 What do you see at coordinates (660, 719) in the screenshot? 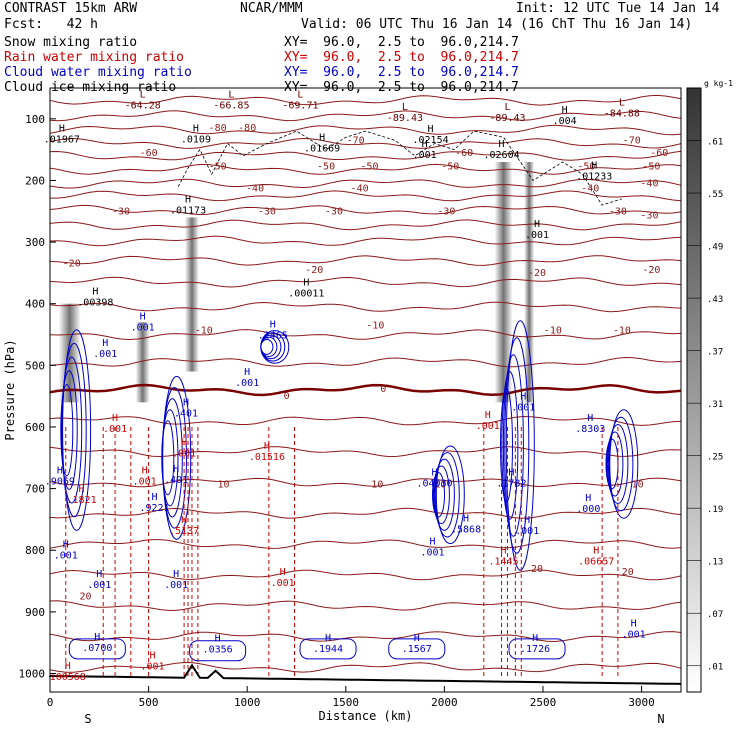
I see `north-label: N` at bounding box center [660, 719].